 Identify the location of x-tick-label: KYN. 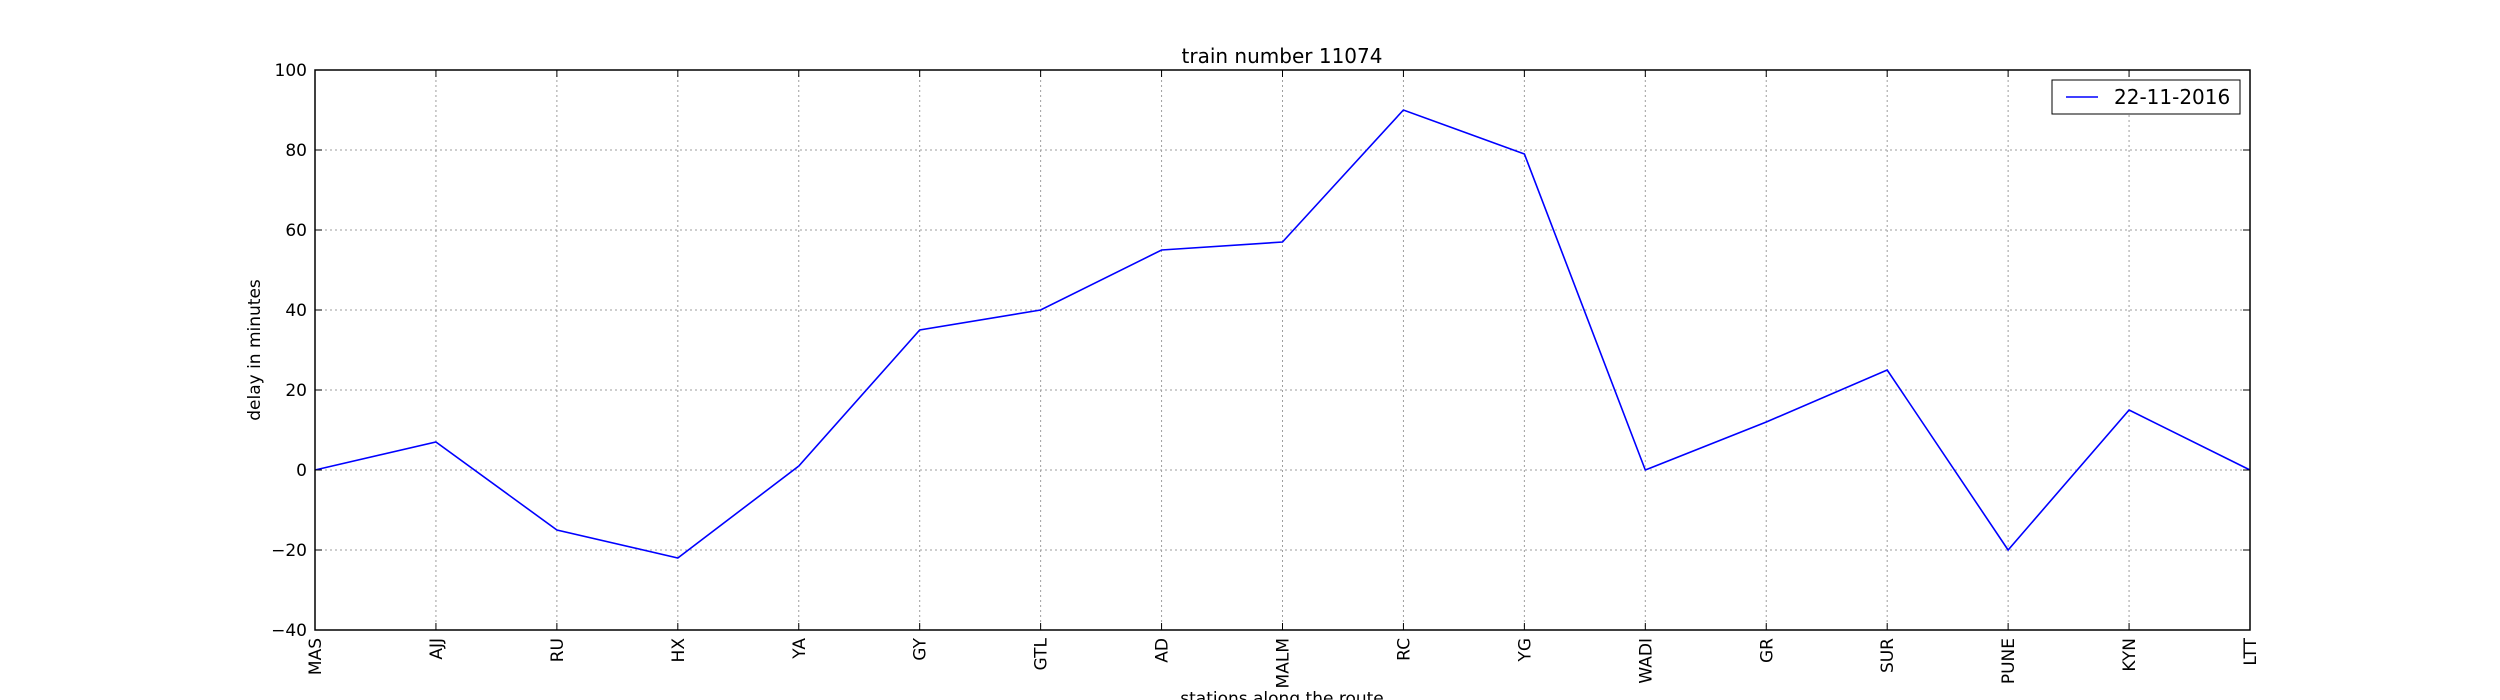
(2130, 655).